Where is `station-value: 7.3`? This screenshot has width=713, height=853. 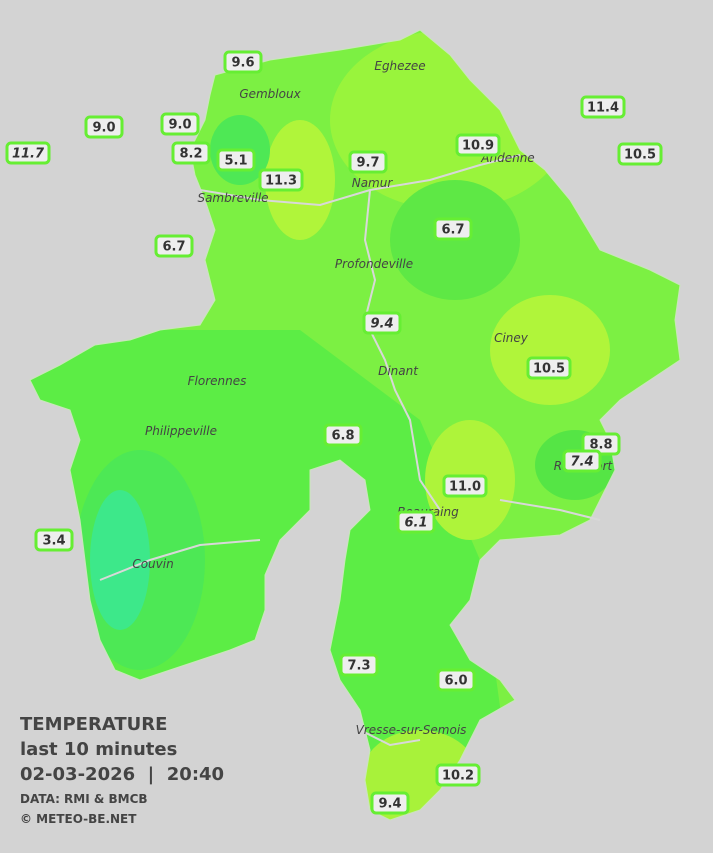
station-value: 7.3 is located at coordinates (358, 666).